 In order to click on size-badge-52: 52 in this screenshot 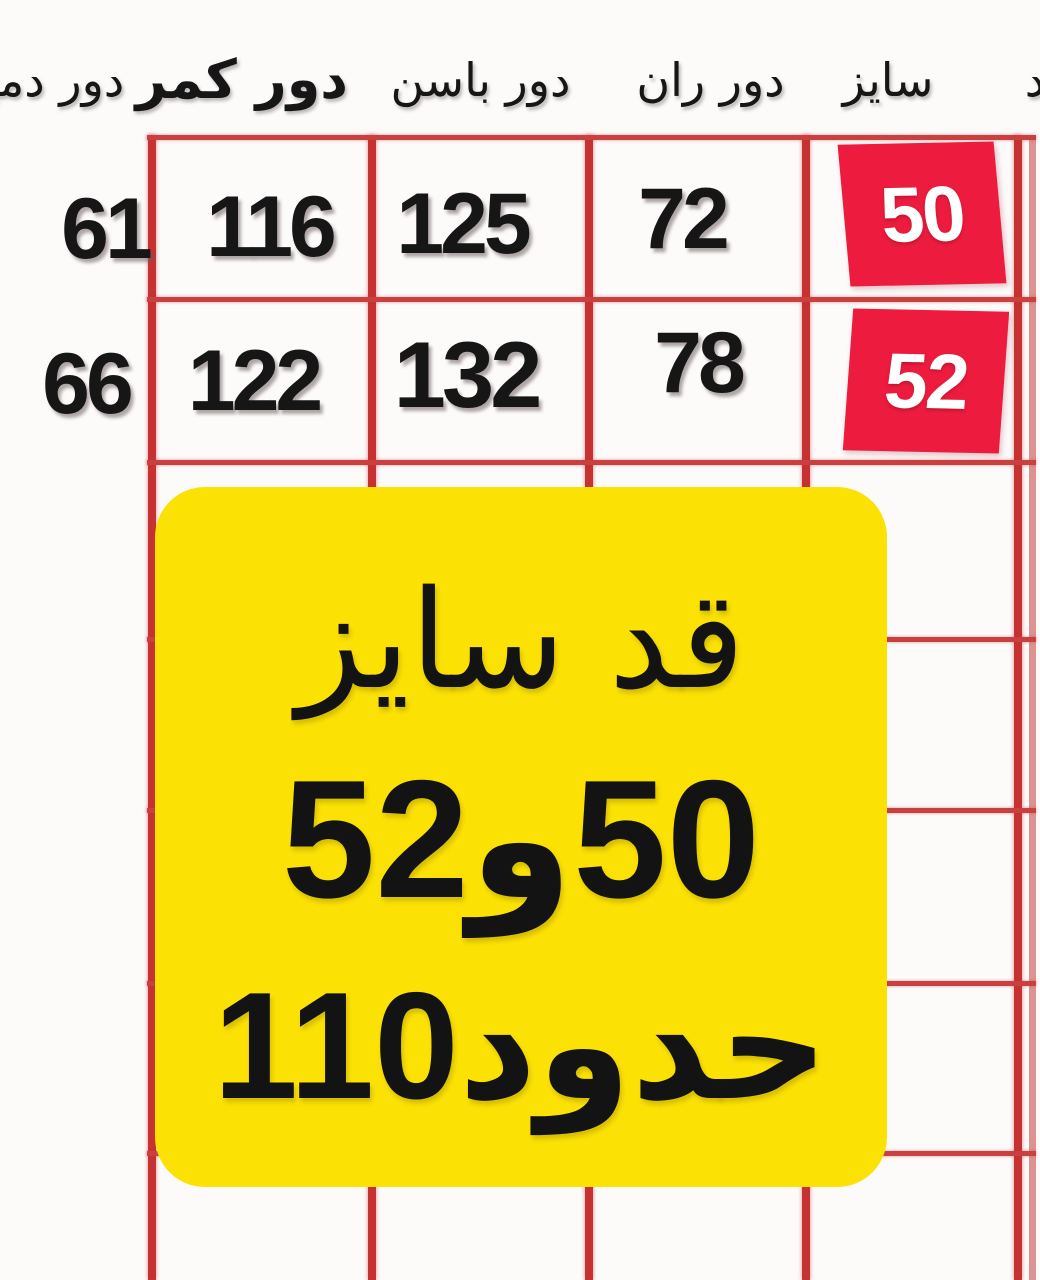, I will do `click(926, 381)`.